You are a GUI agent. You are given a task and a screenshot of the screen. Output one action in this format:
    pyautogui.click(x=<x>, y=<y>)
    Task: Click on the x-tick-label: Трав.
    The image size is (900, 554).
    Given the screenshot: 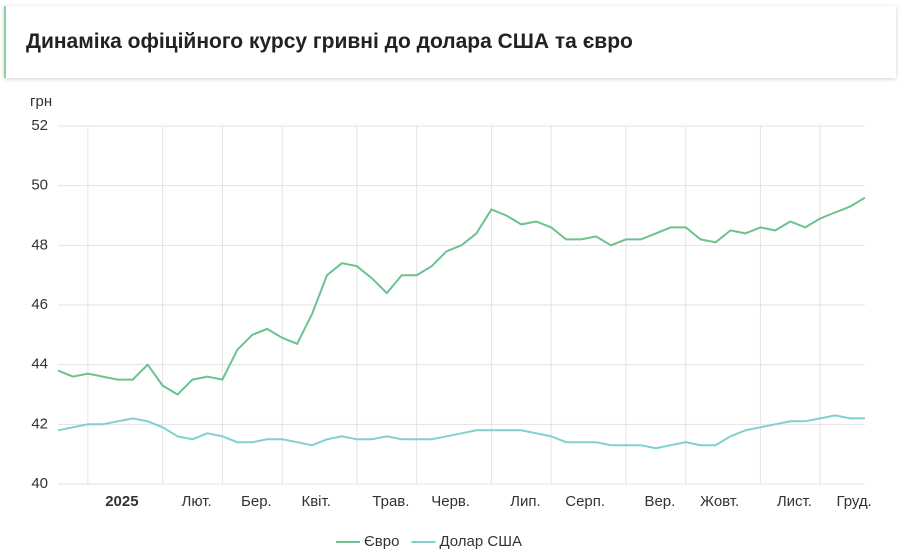 What is the action you would take?
    pyautogui.click(x=390, y=501)
    